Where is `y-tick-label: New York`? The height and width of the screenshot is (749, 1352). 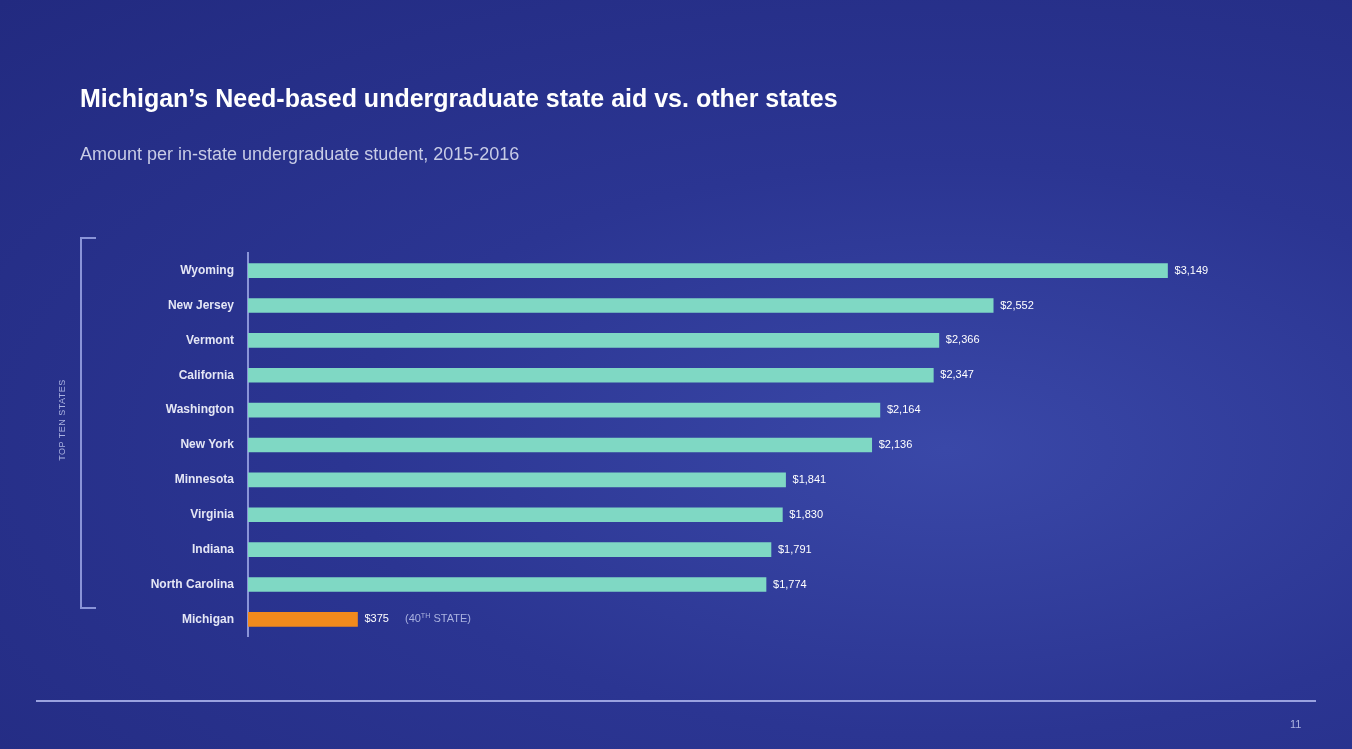
y-tick-label: New York is located at coordinates (207, 444).